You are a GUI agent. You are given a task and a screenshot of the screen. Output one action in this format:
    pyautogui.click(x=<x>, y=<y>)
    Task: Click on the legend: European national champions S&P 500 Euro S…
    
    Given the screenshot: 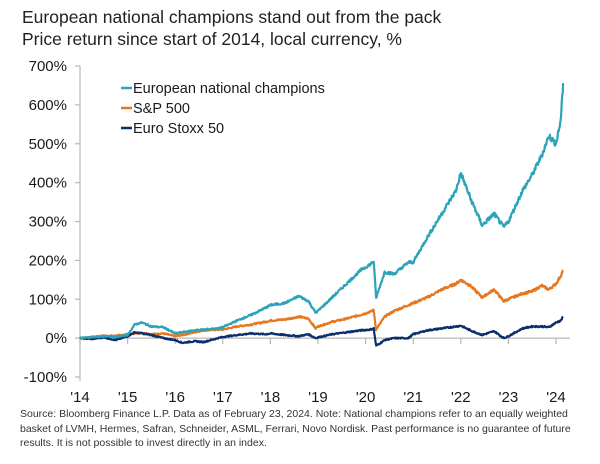 What is the action you would take?
    pyautogui.click(x=223, y=109)
    